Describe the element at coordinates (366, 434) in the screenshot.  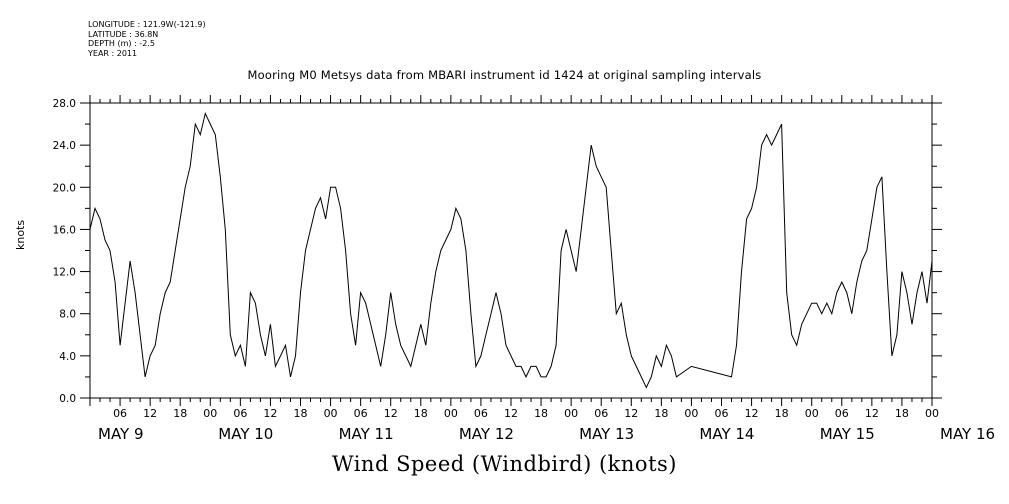
I see `x-day-label: MAY 11` at that location.